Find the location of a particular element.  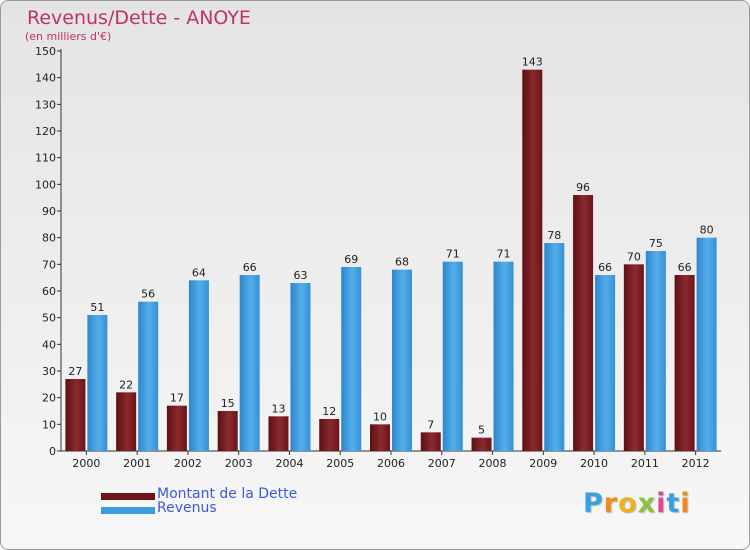

y-tick-label: 30 is located at coordinates (49, 371).